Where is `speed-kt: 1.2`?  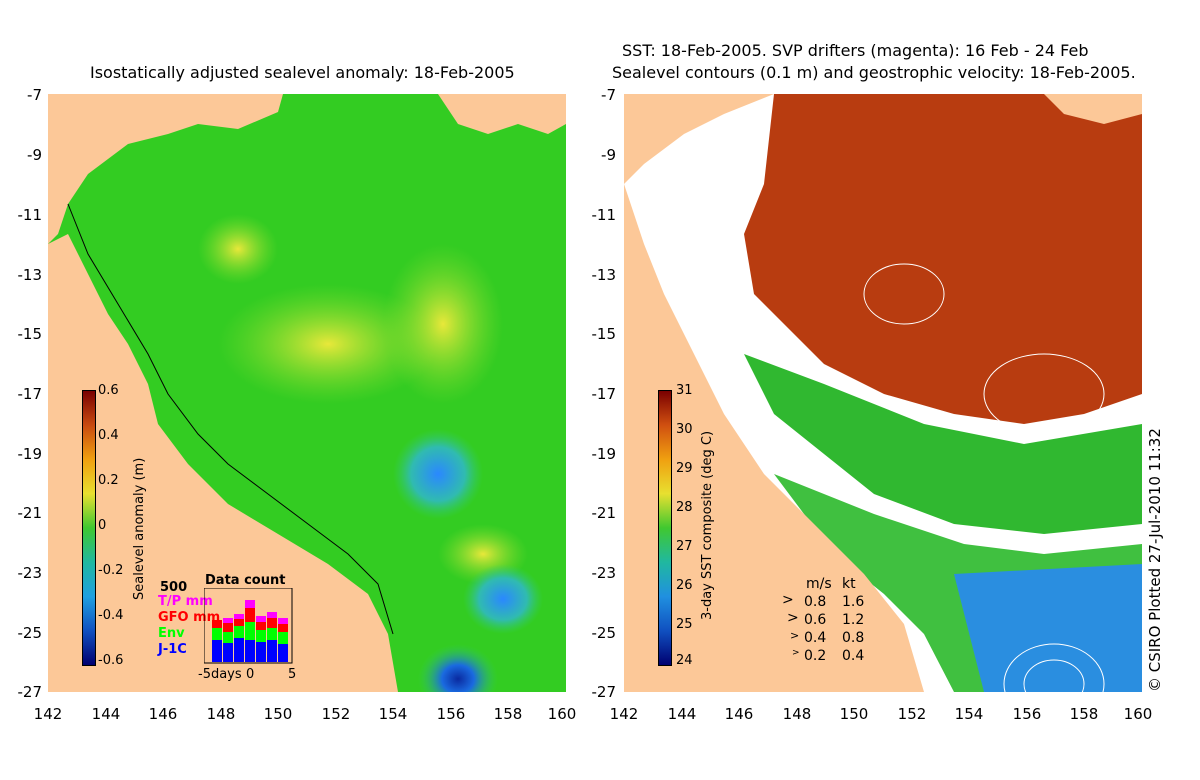
speed-kt: 1.2 is located at coordinates (853, 620).